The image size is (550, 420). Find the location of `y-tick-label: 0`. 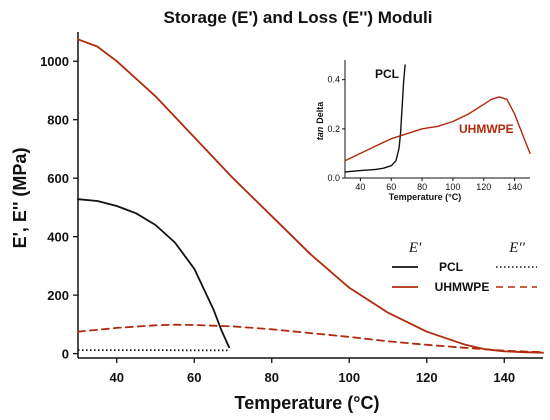

y-tick-label: 0 is located at coordinates (65, 354).